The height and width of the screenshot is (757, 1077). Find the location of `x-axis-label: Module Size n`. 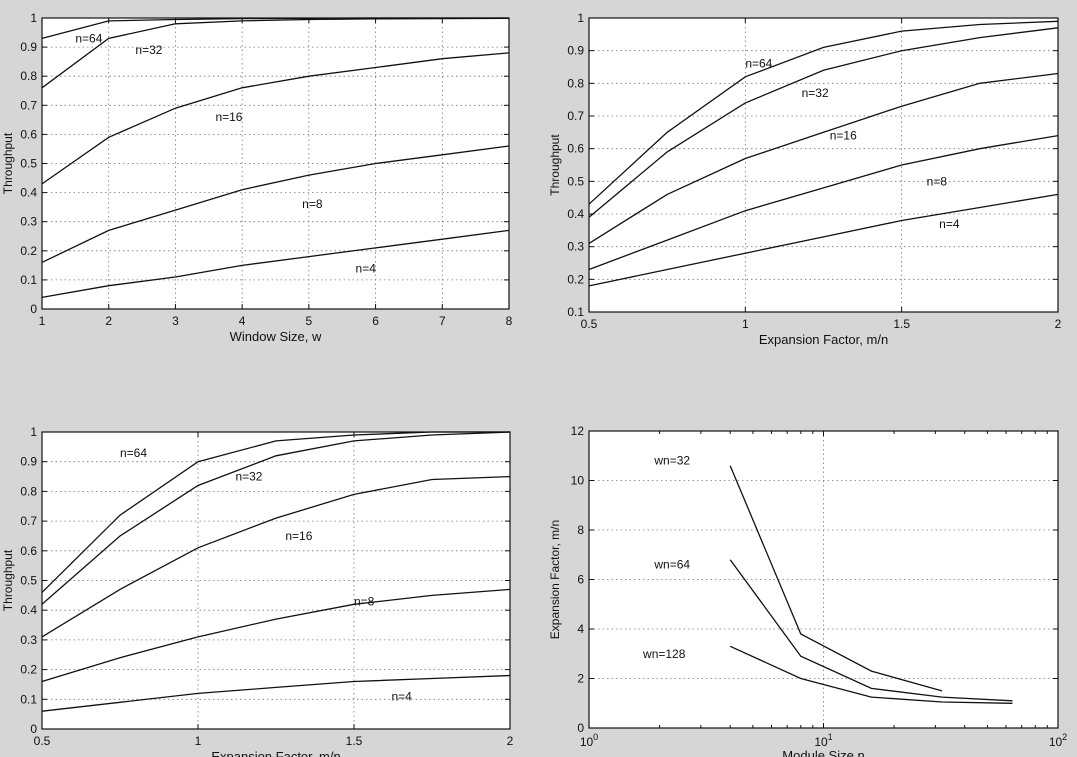

x-axis-label: Module Size n is located at coordinates (823, 752).